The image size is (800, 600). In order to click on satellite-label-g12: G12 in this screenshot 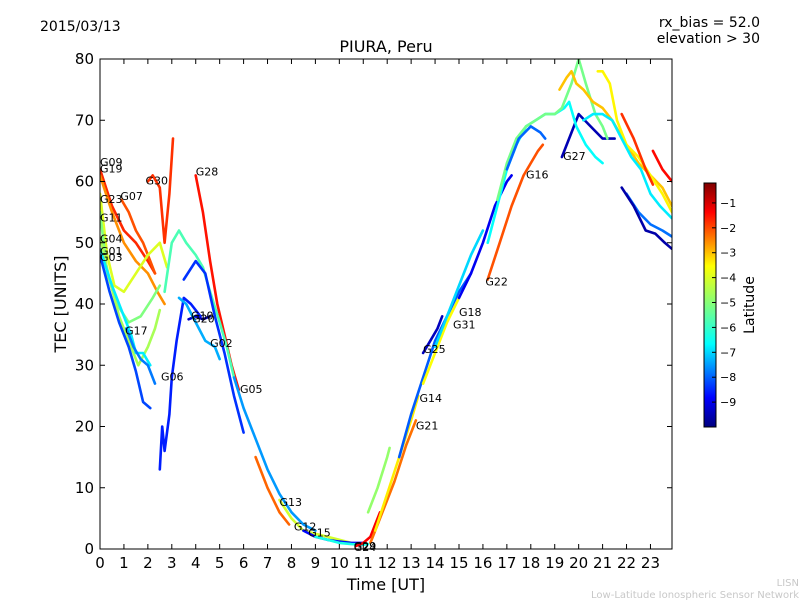, I will do `click(305, 527)`.